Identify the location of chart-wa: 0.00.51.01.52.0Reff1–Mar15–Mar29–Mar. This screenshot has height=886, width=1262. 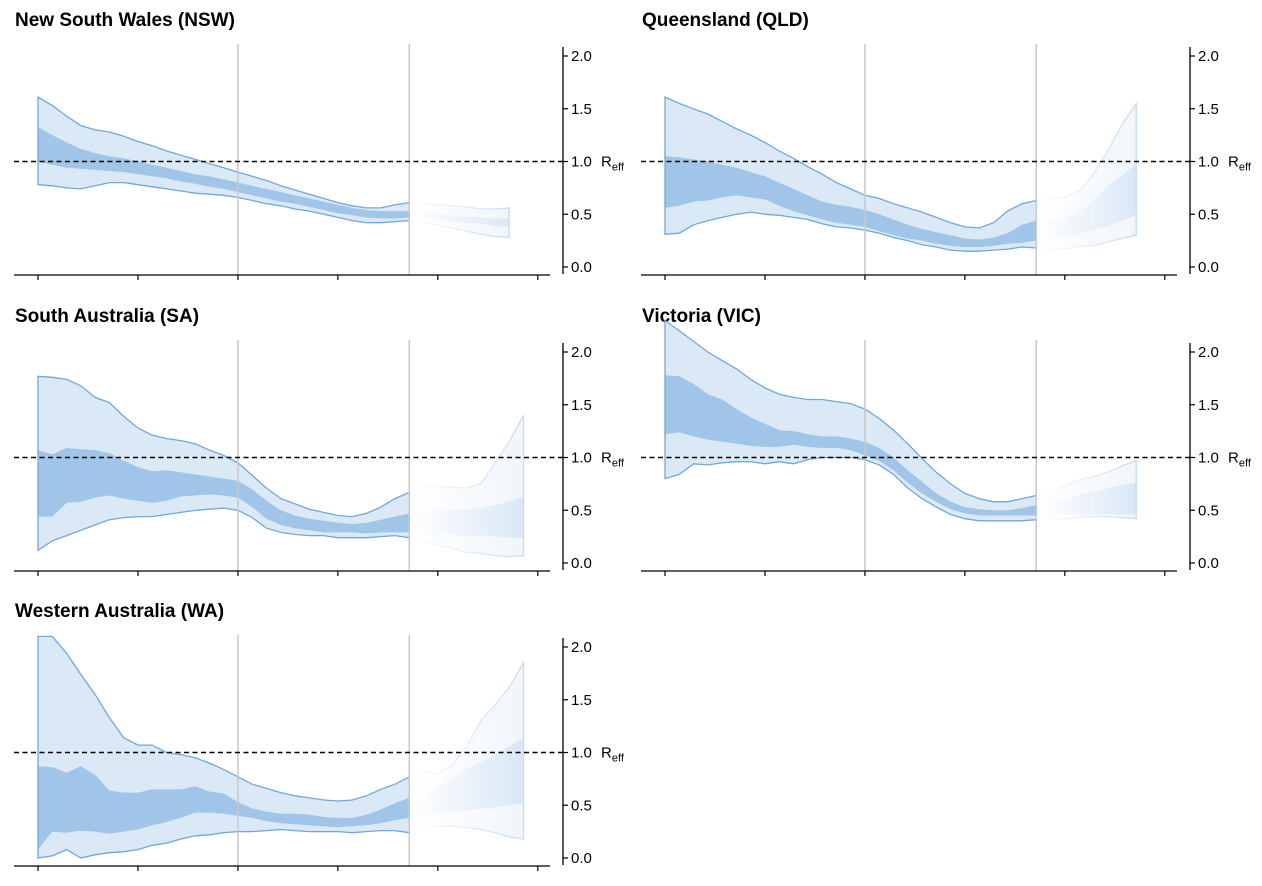
(319, 749).